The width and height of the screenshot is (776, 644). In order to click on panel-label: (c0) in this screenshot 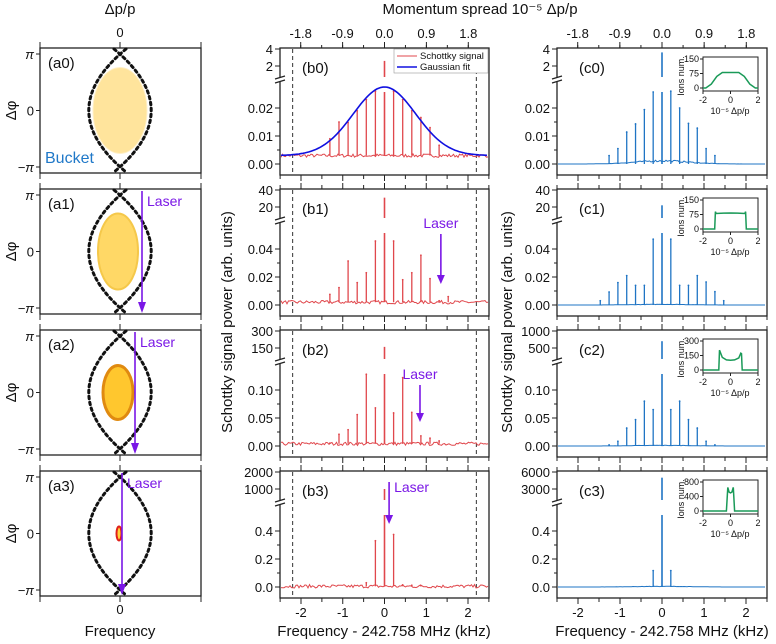, I will do `click(592, 68)`.